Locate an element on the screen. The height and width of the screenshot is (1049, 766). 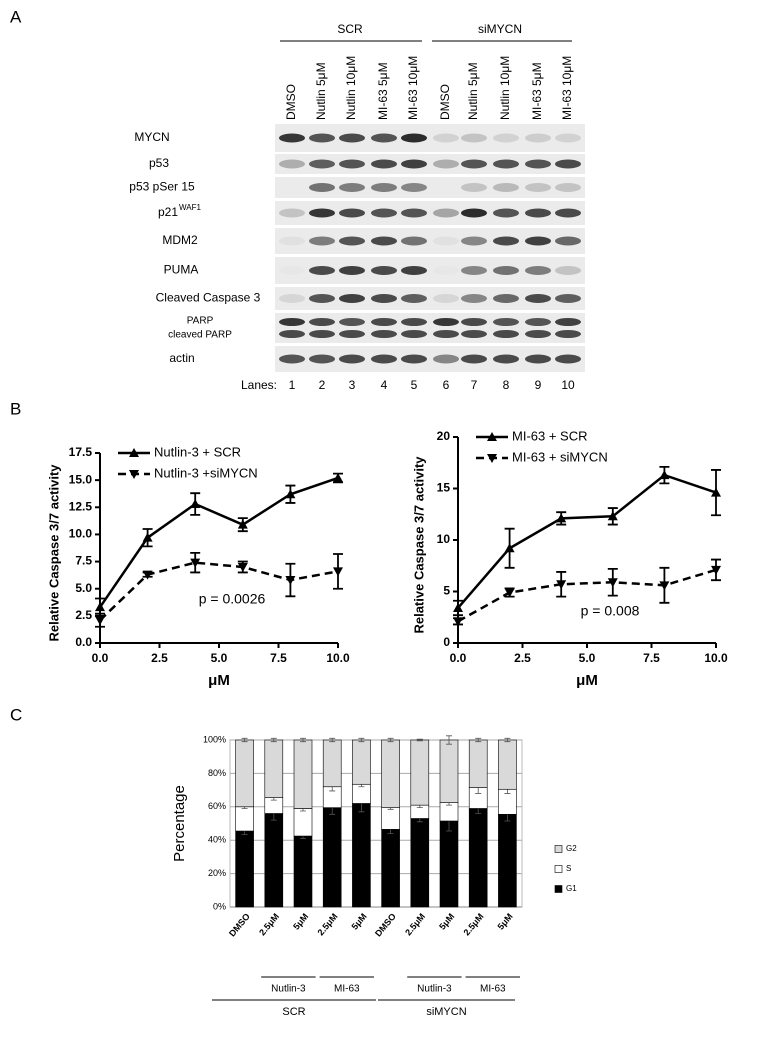
y-tick-label: 60% is located at coordinates (217, 806).